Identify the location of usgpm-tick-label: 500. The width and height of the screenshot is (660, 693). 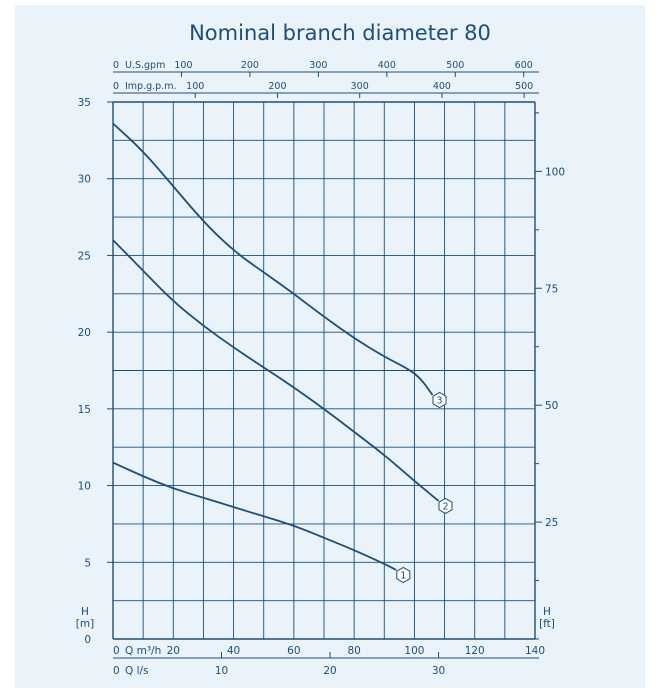
(455, 65).